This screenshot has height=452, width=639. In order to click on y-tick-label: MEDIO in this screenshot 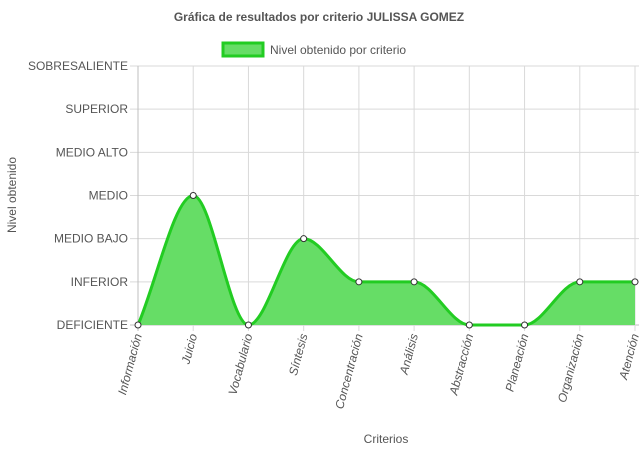, I will do `click(108, 196)`.